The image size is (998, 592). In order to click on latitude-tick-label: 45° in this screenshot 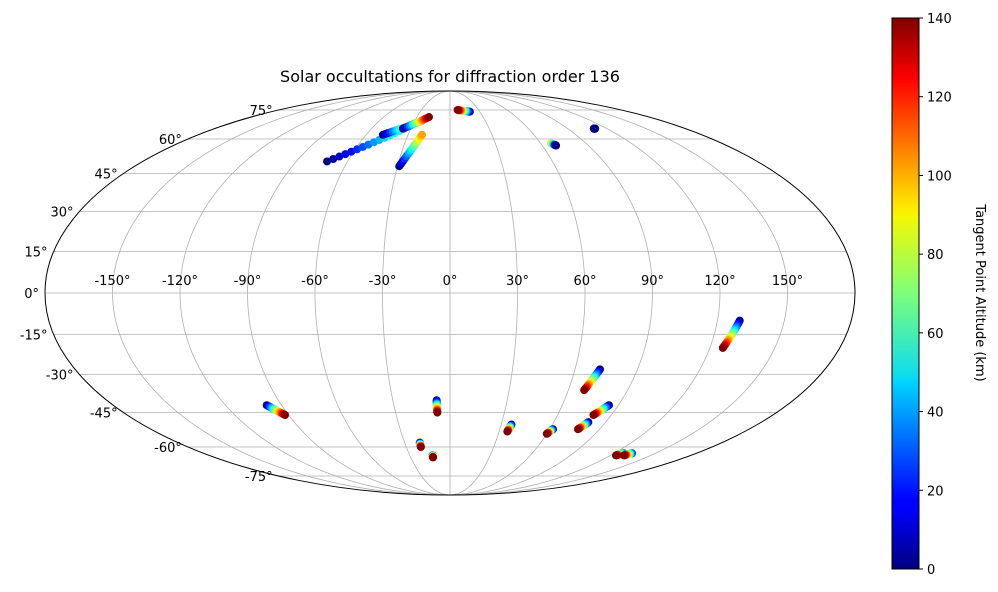, I will do `click(106, 174)`.